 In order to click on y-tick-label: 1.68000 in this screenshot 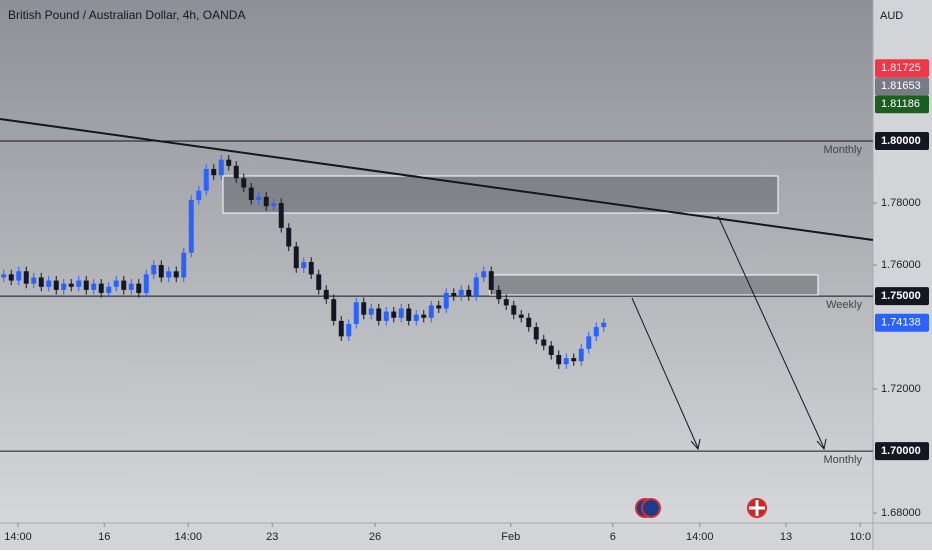, I will do `click(901, 513)`.